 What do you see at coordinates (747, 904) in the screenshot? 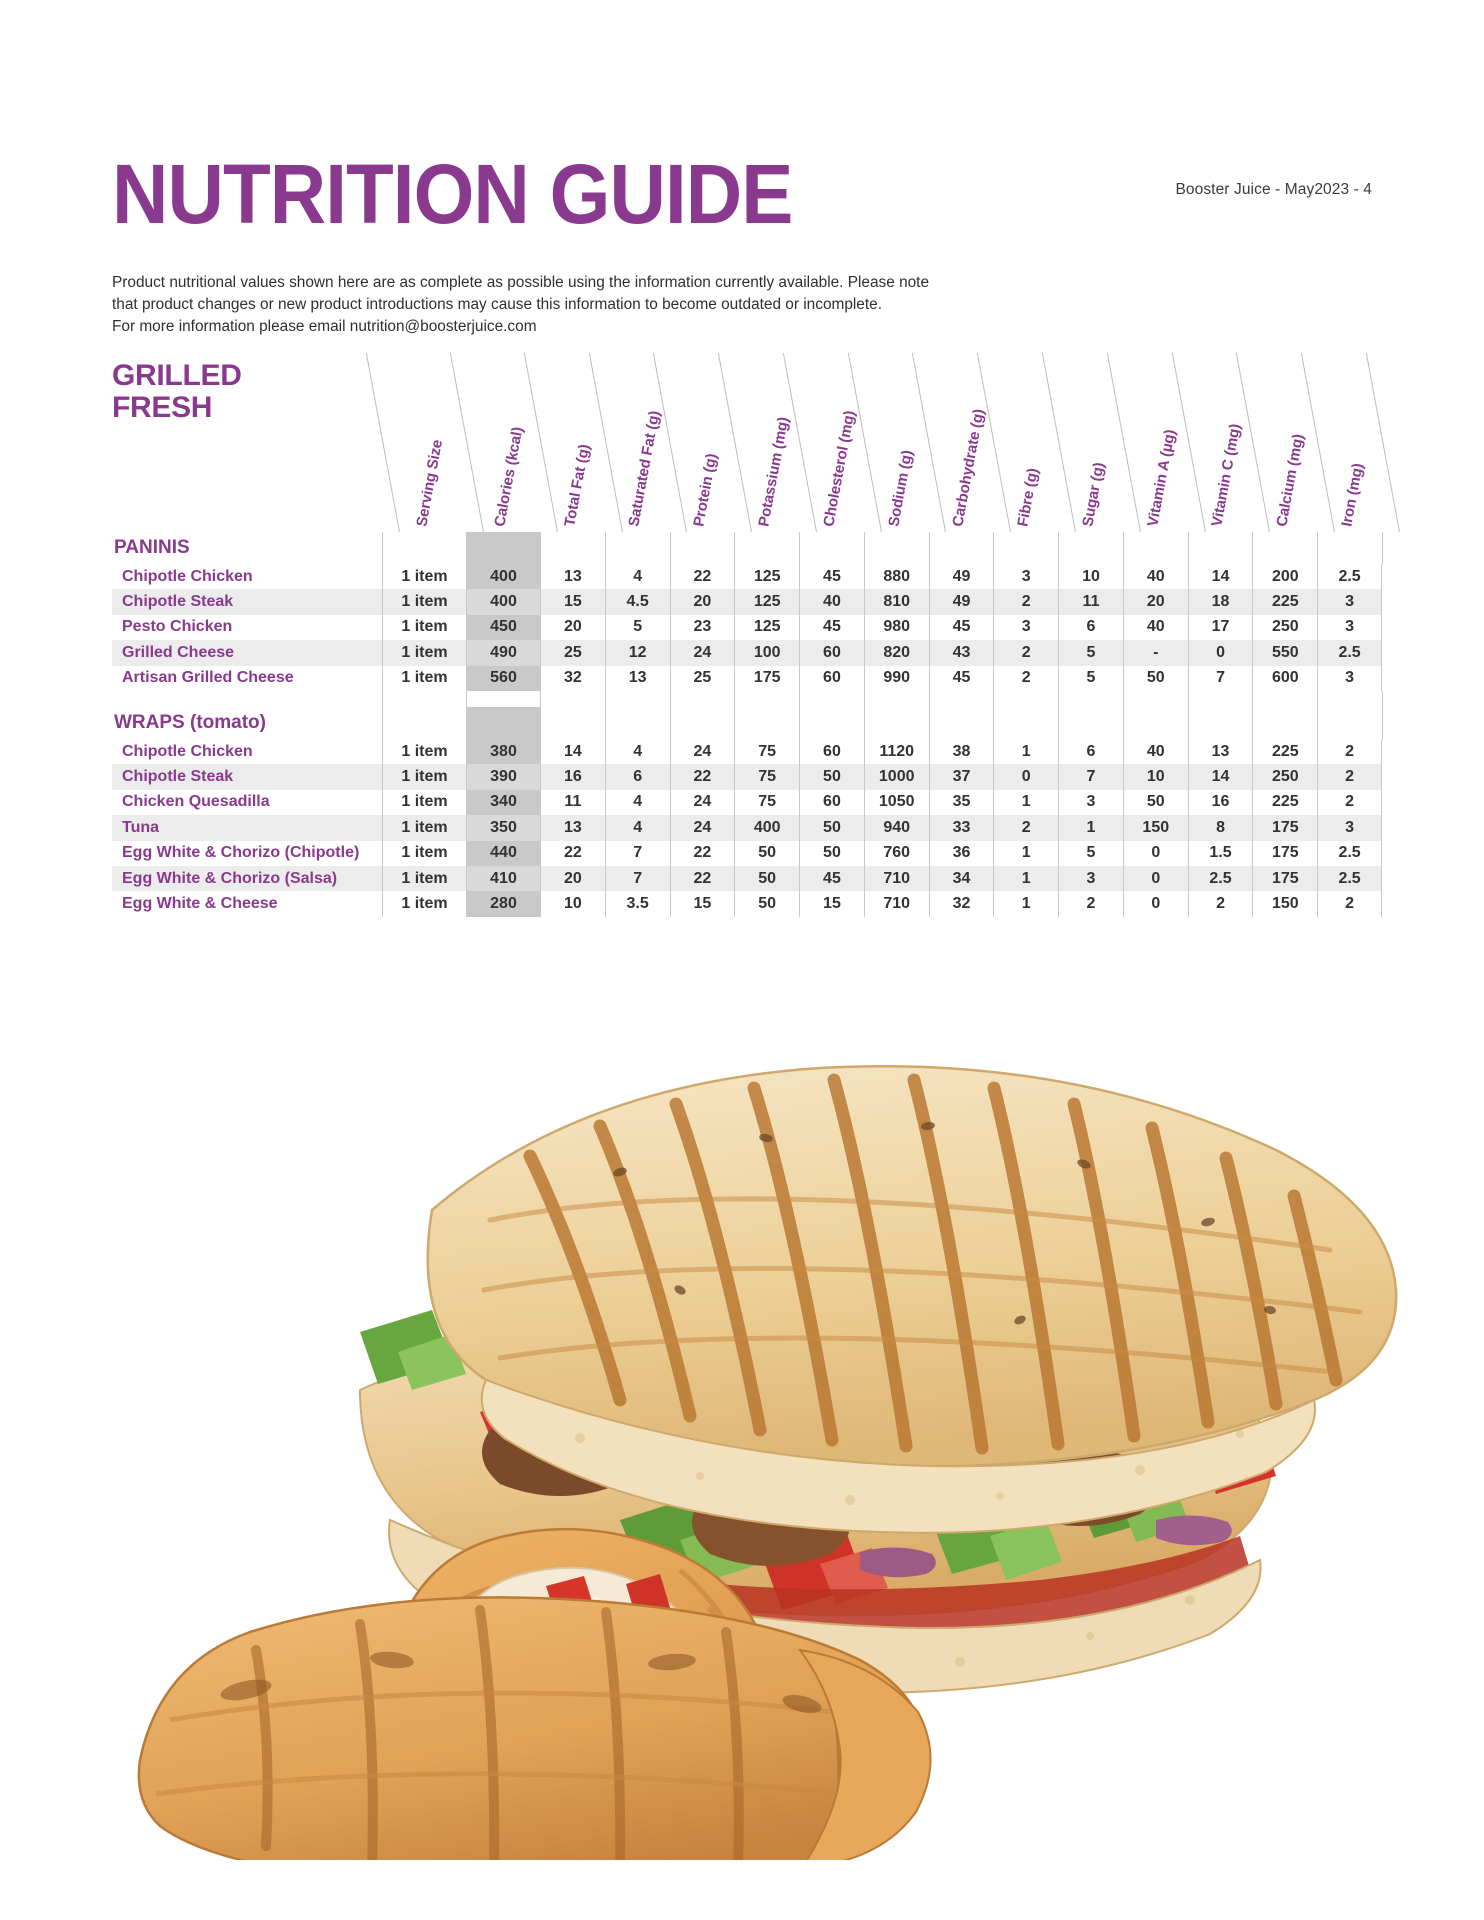
I see `row-values: 1 item 280 10 3.5 15 50 15 710 32 1 2 0 2 150 2` at bounding box center [747, 904].